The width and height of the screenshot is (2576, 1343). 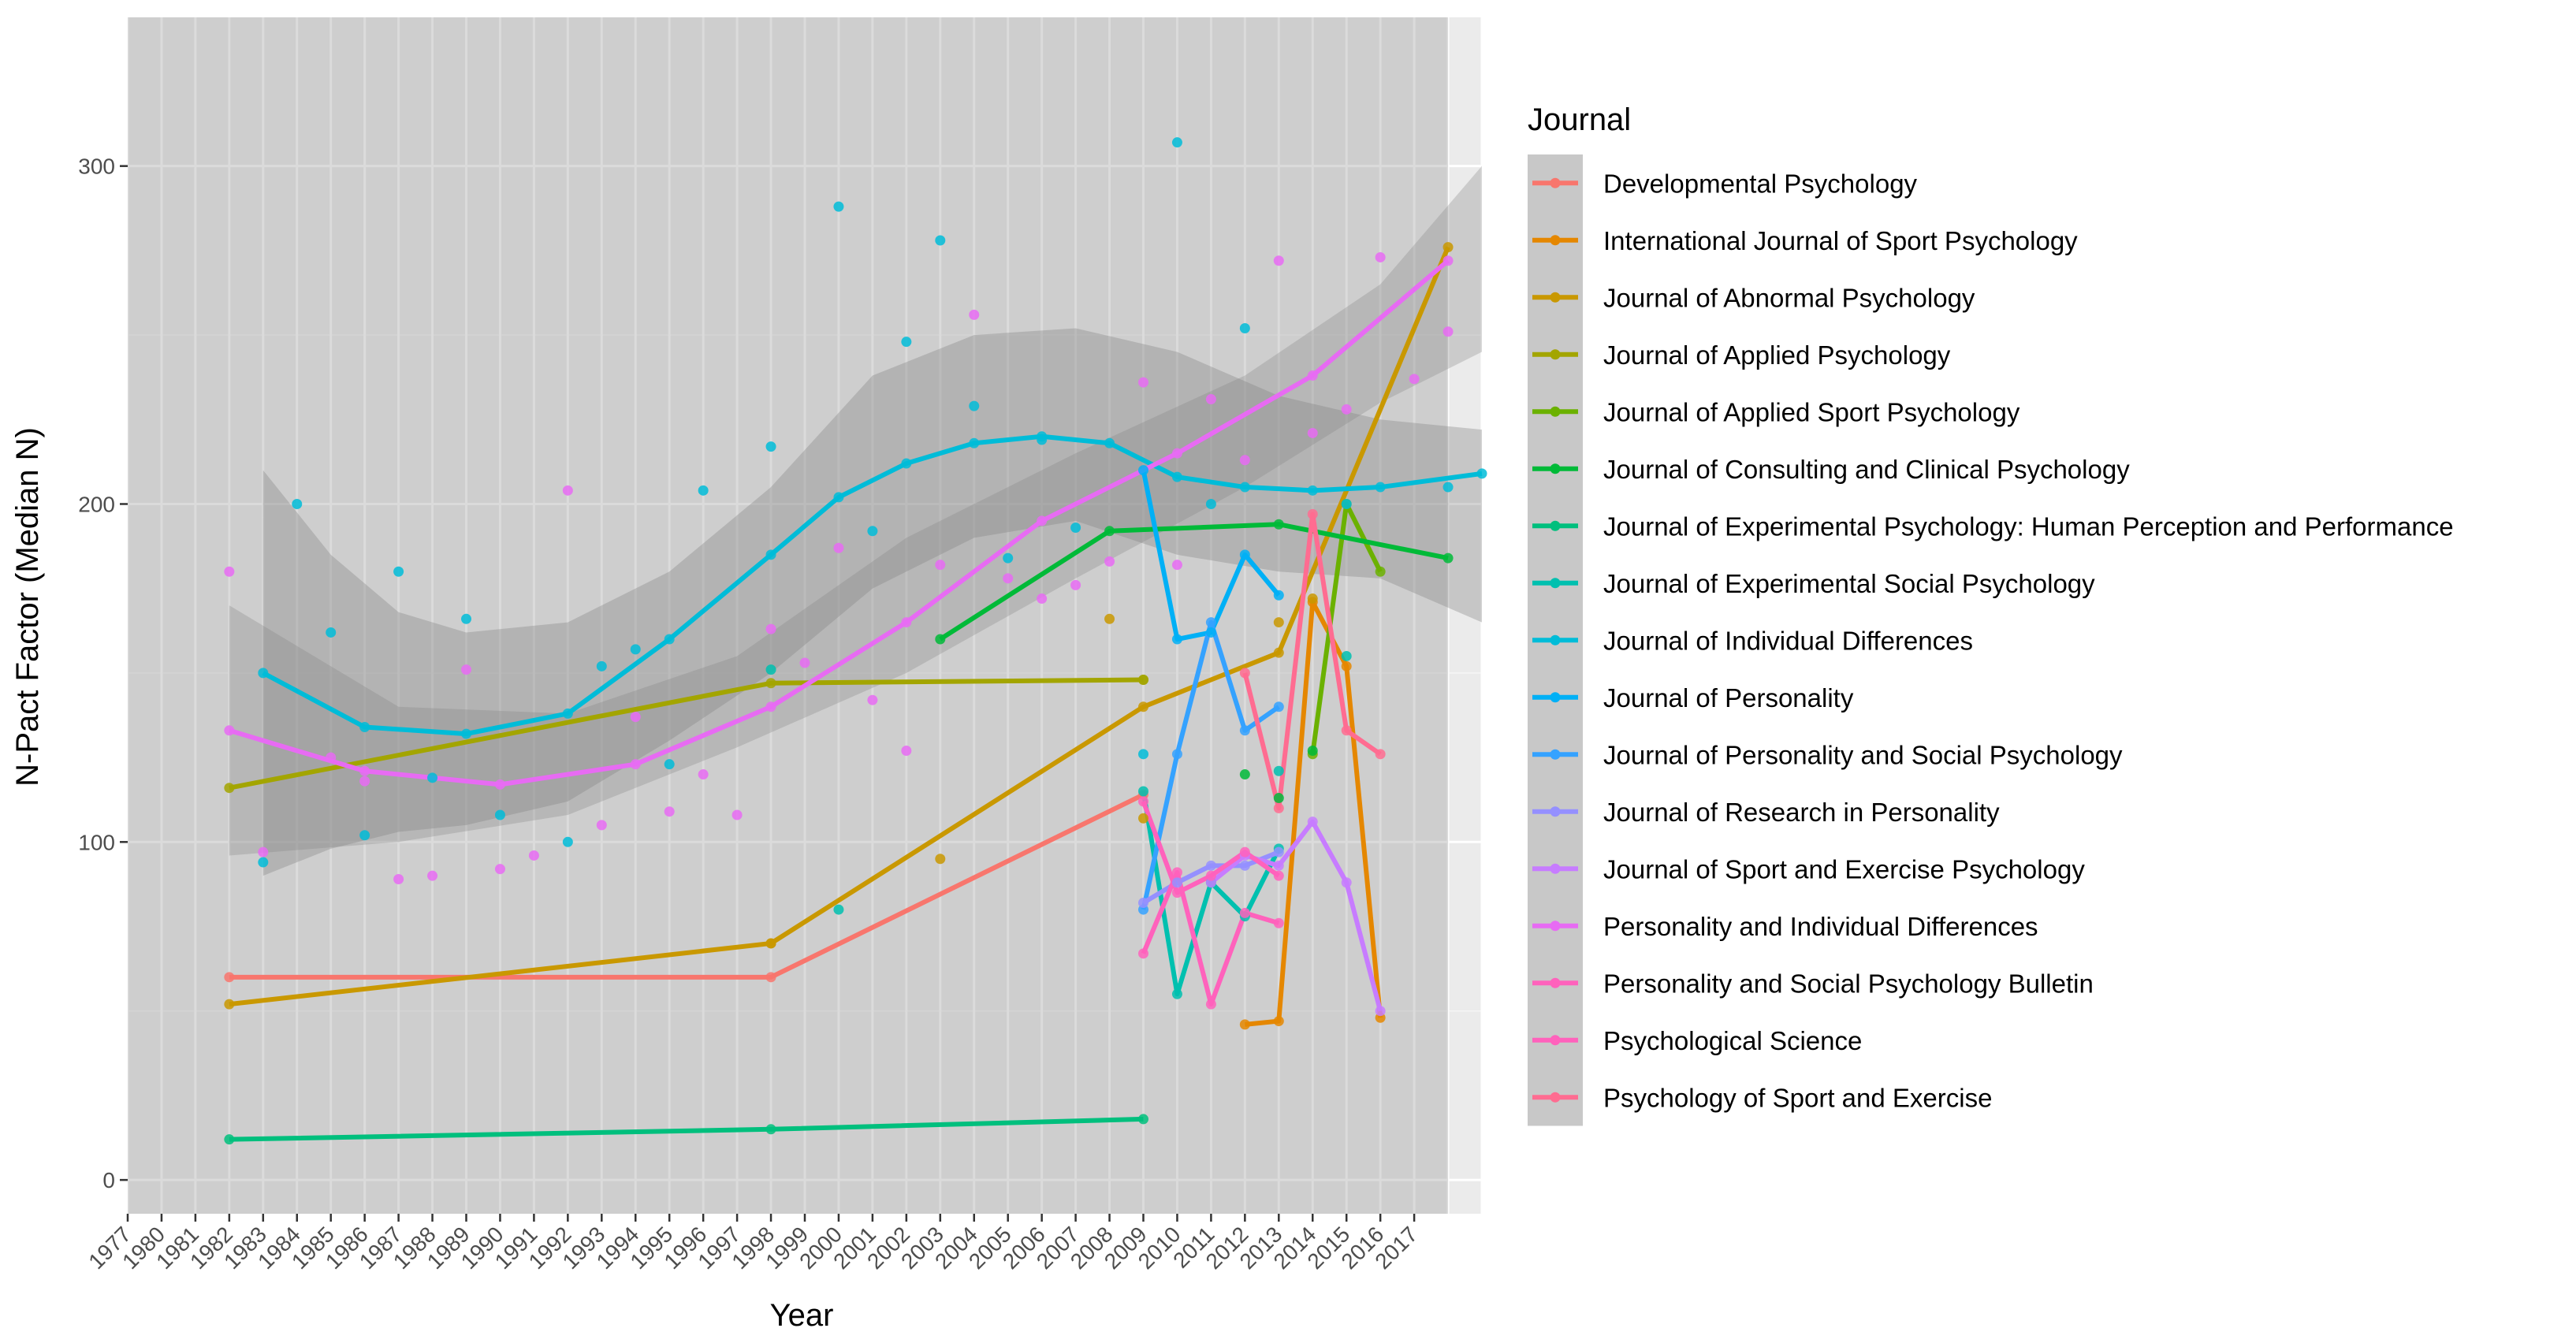 I want to click on series-line-journal-of-consulting-and-clinical-psychology, so click(x=1194, y=582).